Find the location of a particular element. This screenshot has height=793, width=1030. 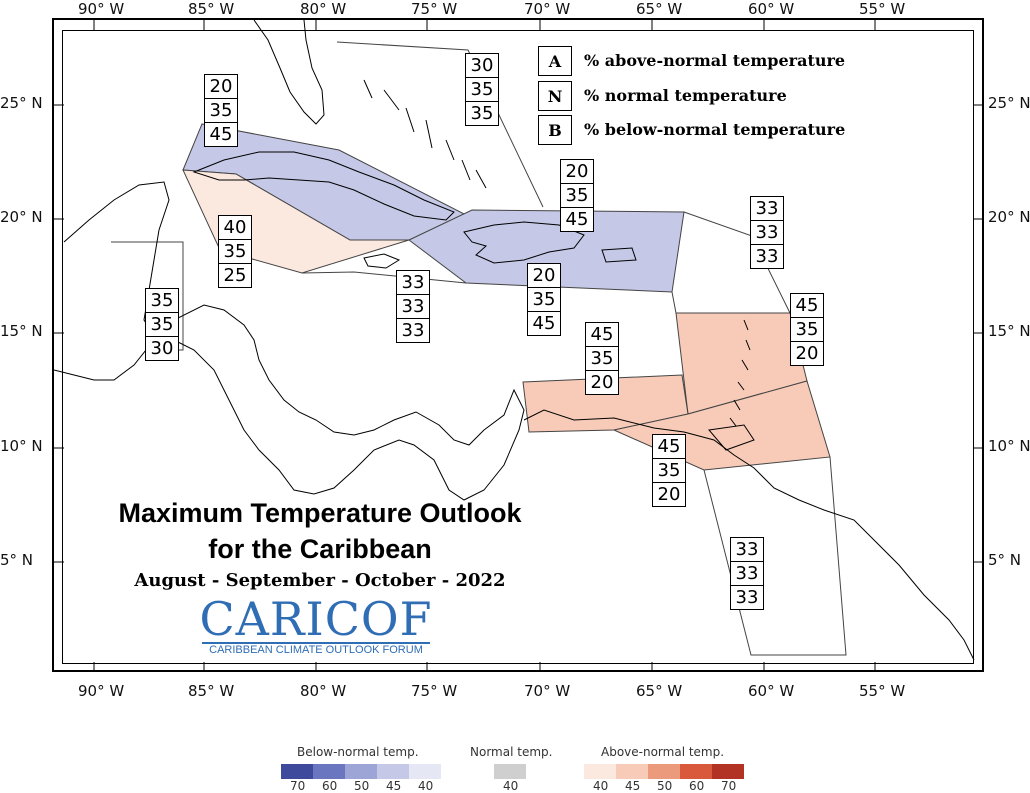

lat-label-right: 15° N is located at coordinates (1009, 331).